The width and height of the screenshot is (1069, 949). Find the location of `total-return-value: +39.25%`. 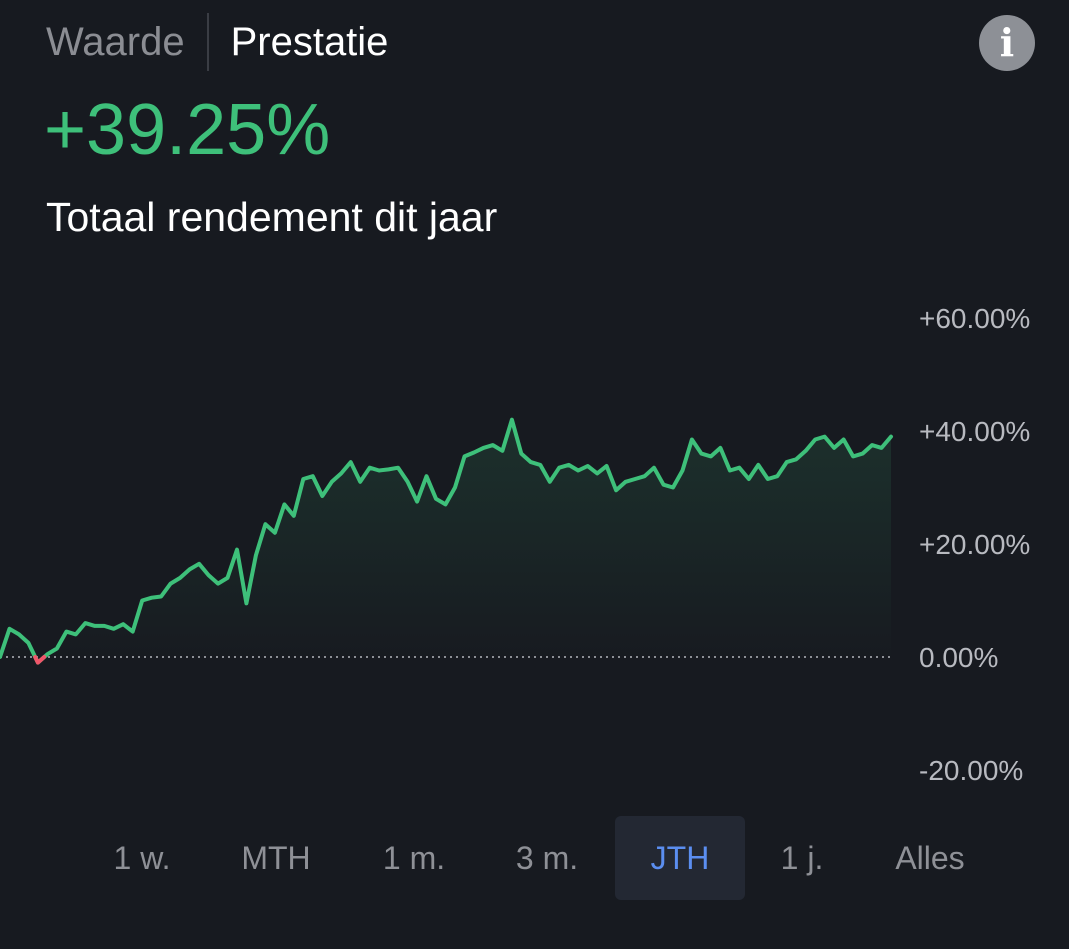

total-return-value: +39.25% is located at coordinates (187, 130).